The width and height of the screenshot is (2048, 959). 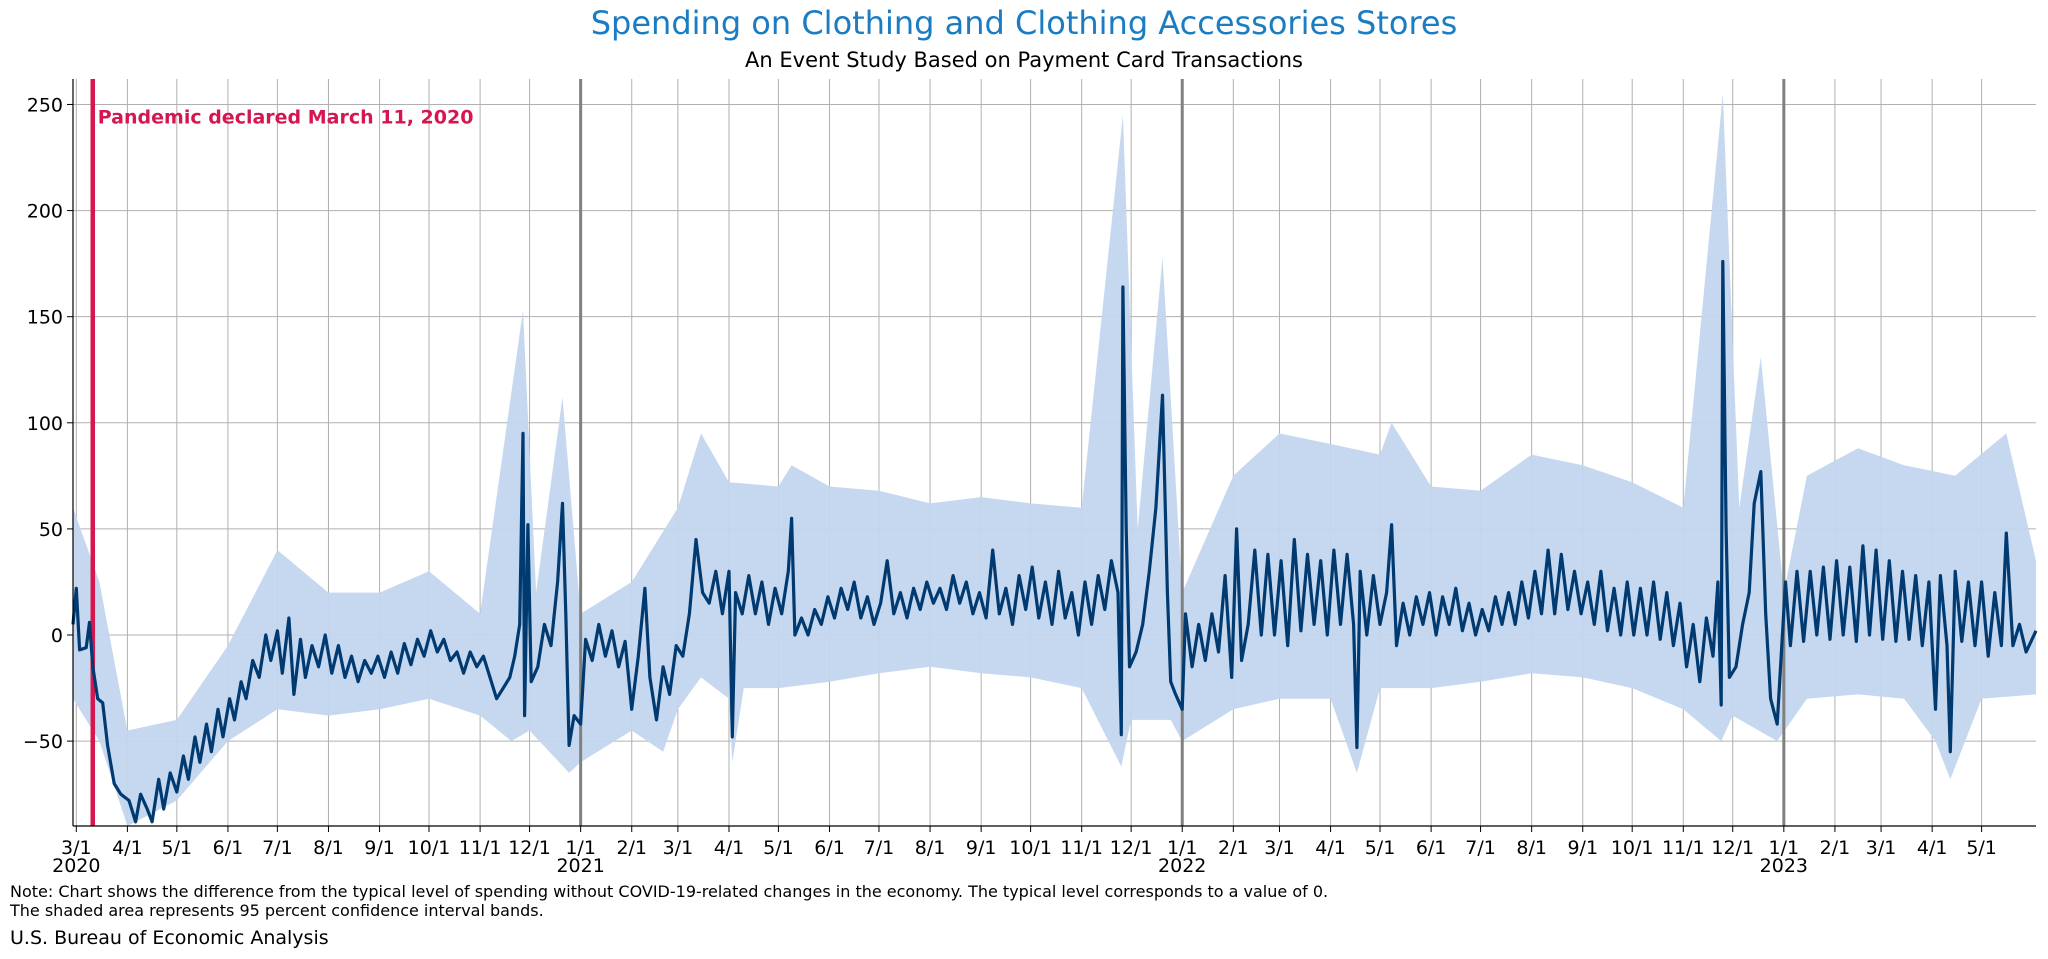 I want to click on y-tick-label: 200, so click(x=45, y=212).